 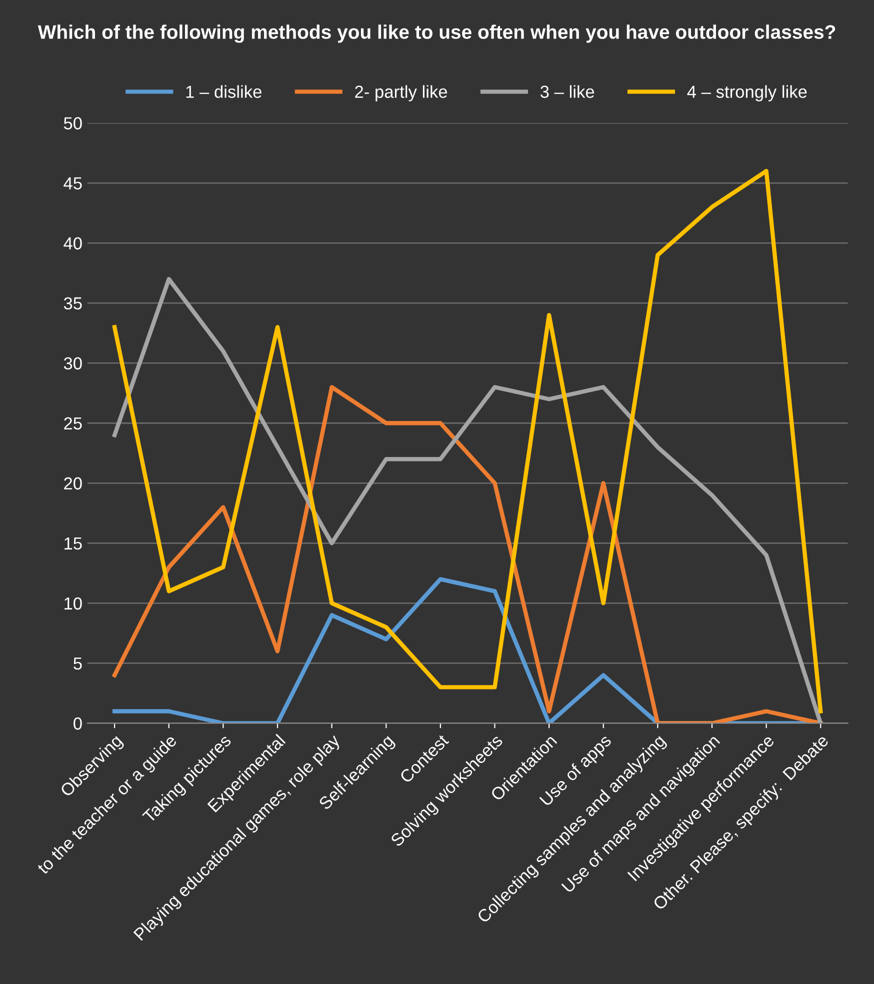 I want to click on legend-label: 2- partly like, so click(x=401, y=93).